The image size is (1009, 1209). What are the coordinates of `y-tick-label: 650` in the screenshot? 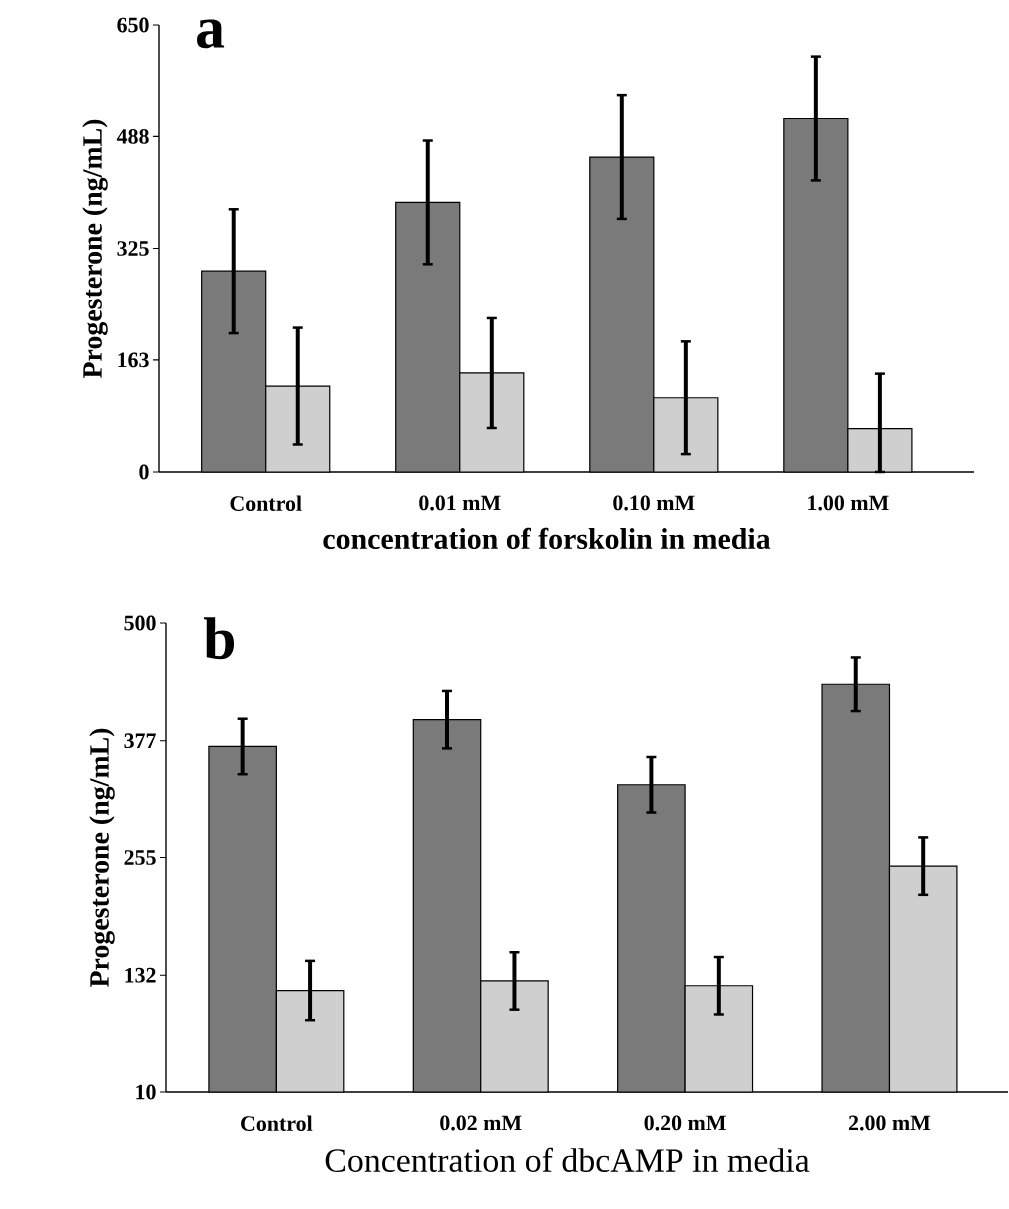 It's located at (133, 25).